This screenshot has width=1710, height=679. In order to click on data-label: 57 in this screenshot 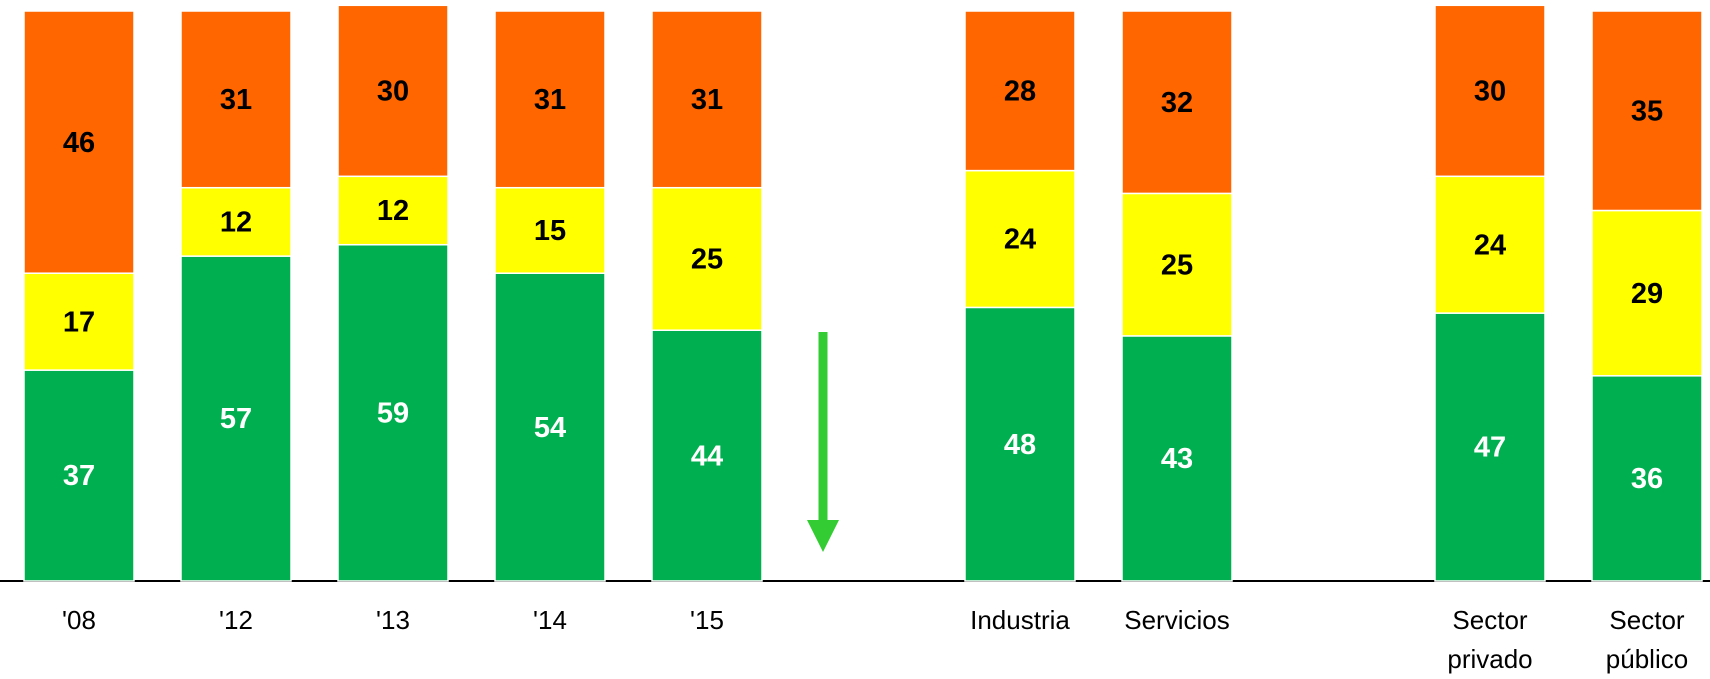, I will do `click(236, 419)`.